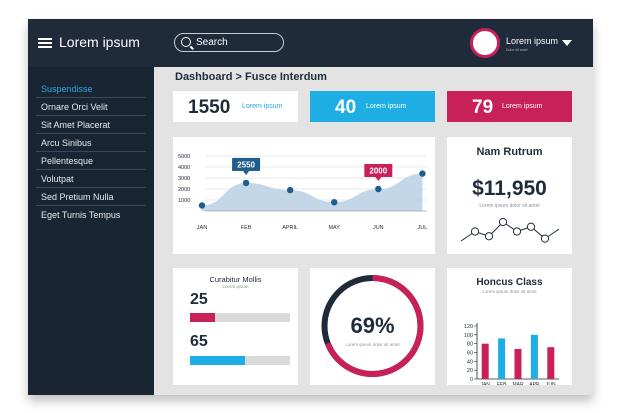 The height and width of the screenshot is (413, 620). I want to click on bar-chart-subtitle: Lorem ipsum dolor sit amet, so click(509, 291).